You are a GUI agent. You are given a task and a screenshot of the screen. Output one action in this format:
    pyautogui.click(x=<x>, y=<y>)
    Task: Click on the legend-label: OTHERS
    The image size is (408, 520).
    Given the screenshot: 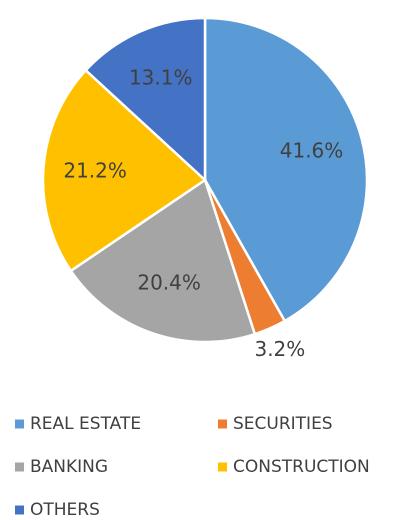 What is the action you would take?
    pyautogui.click(x=65, y=510)
    